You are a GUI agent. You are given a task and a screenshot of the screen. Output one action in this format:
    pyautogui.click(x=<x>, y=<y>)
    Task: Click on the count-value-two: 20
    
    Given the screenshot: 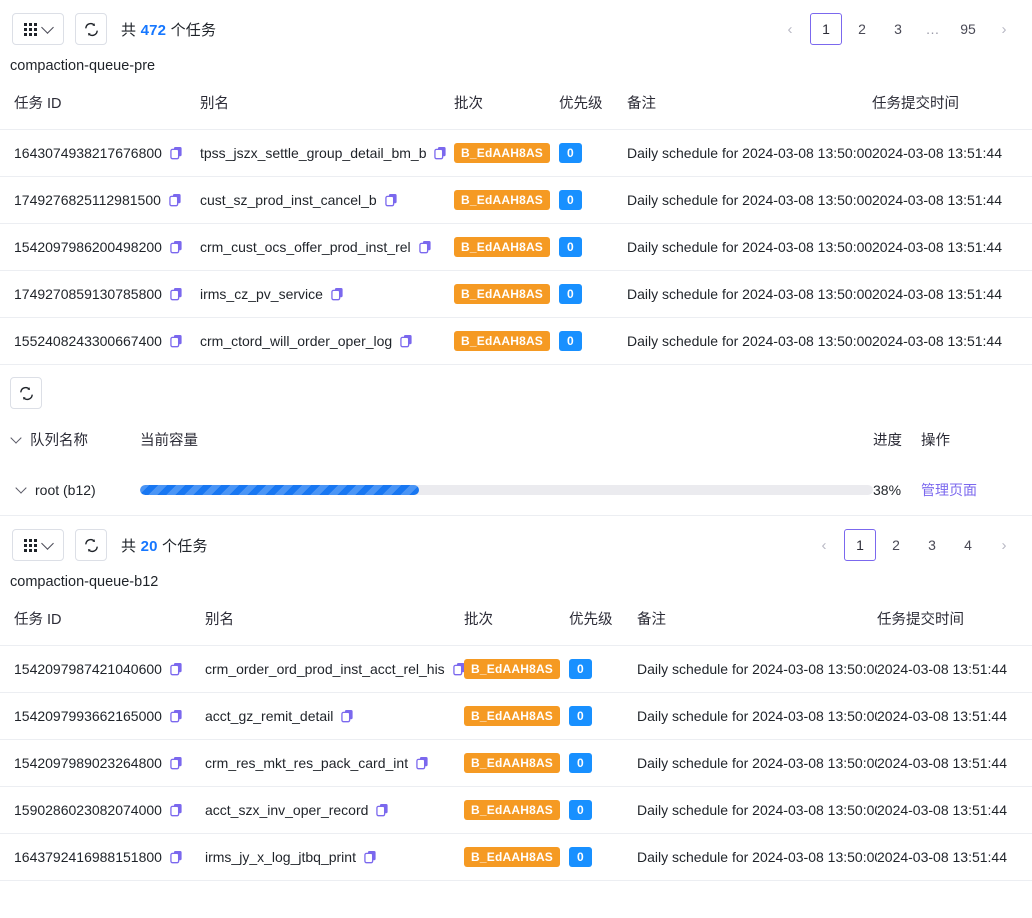 What is the action you would take?
    pyautogui.click(x=149, y=546)
    